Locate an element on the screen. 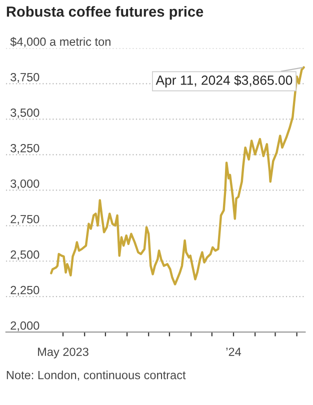 The width and height of the screenshot is (313, 405). y-tick-label: 2,250 is located at coordinates (25, 291).